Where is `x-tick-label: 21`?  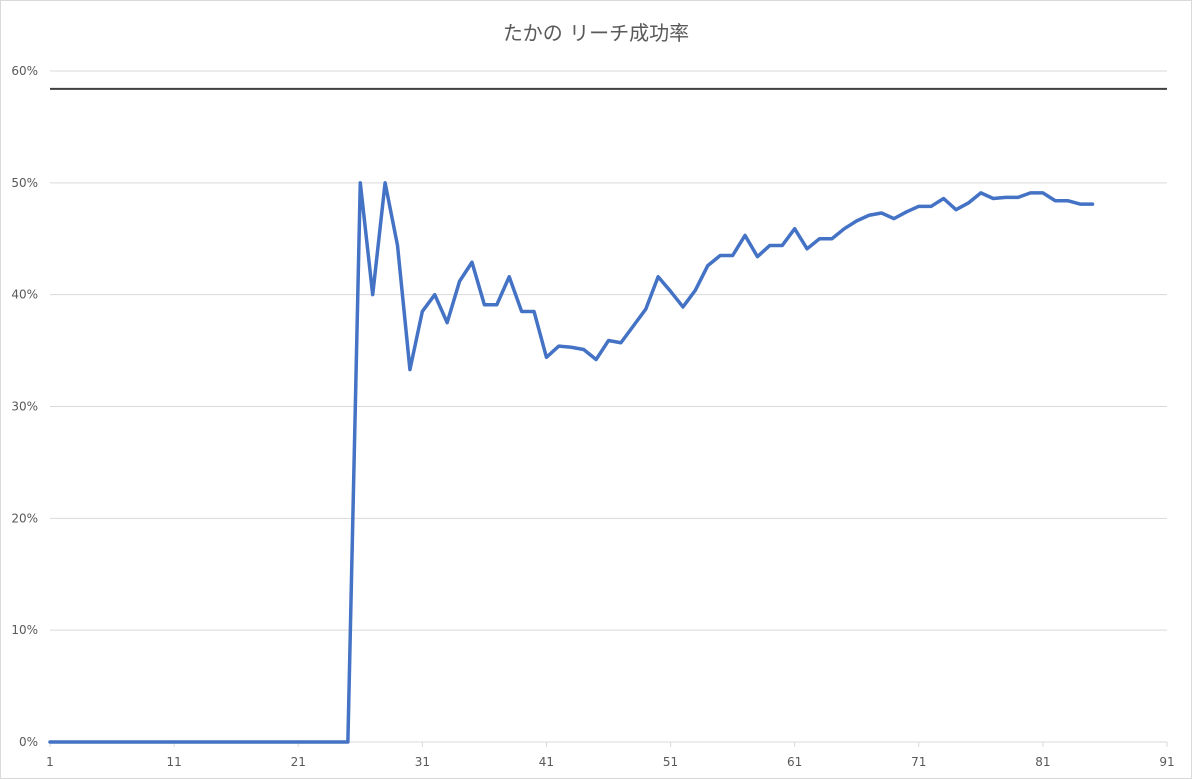 x-tick-label: 21 is located at coordinates (298, 762).